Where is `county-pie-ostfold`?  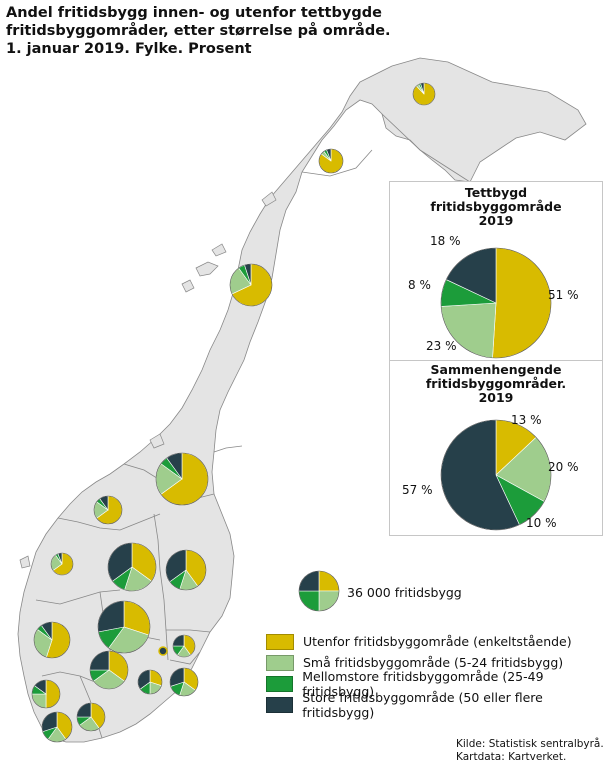
county-pie-ostfold is located at coordinates (184, 682).